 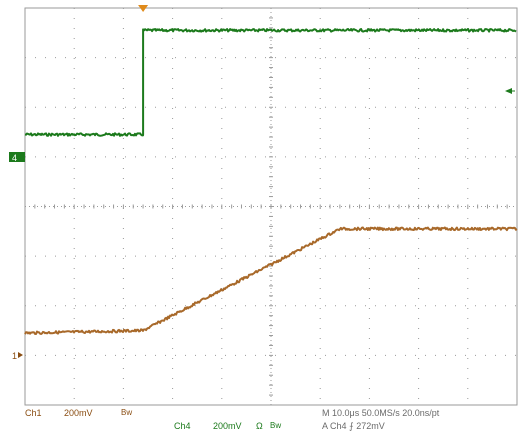 What do you see at coordinates (127, 412) in the screenshot?
I see `ch1-bandwidth-limit: Bw` at bounding box center [127, 412].